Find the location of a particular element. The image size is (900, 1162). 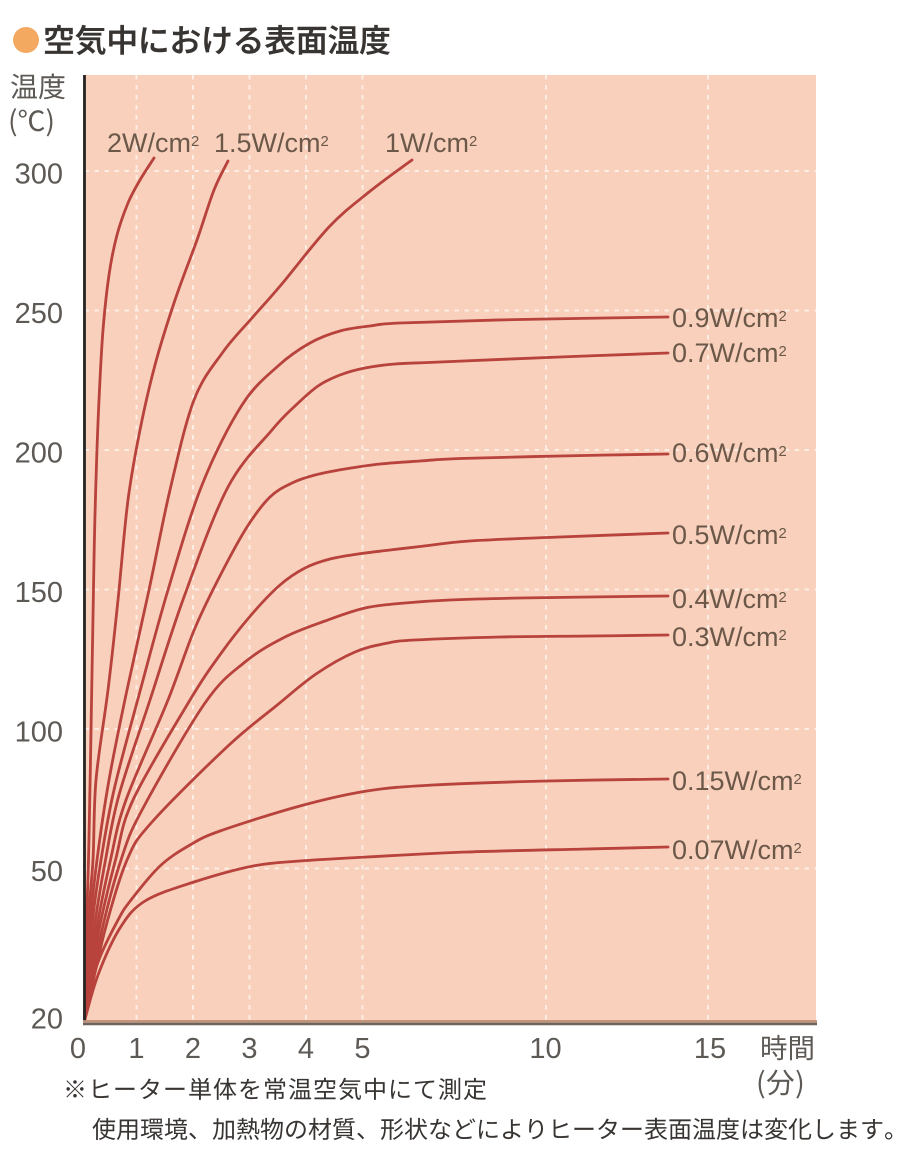

svg-text: 20 is located at coordinates (47, 1020).